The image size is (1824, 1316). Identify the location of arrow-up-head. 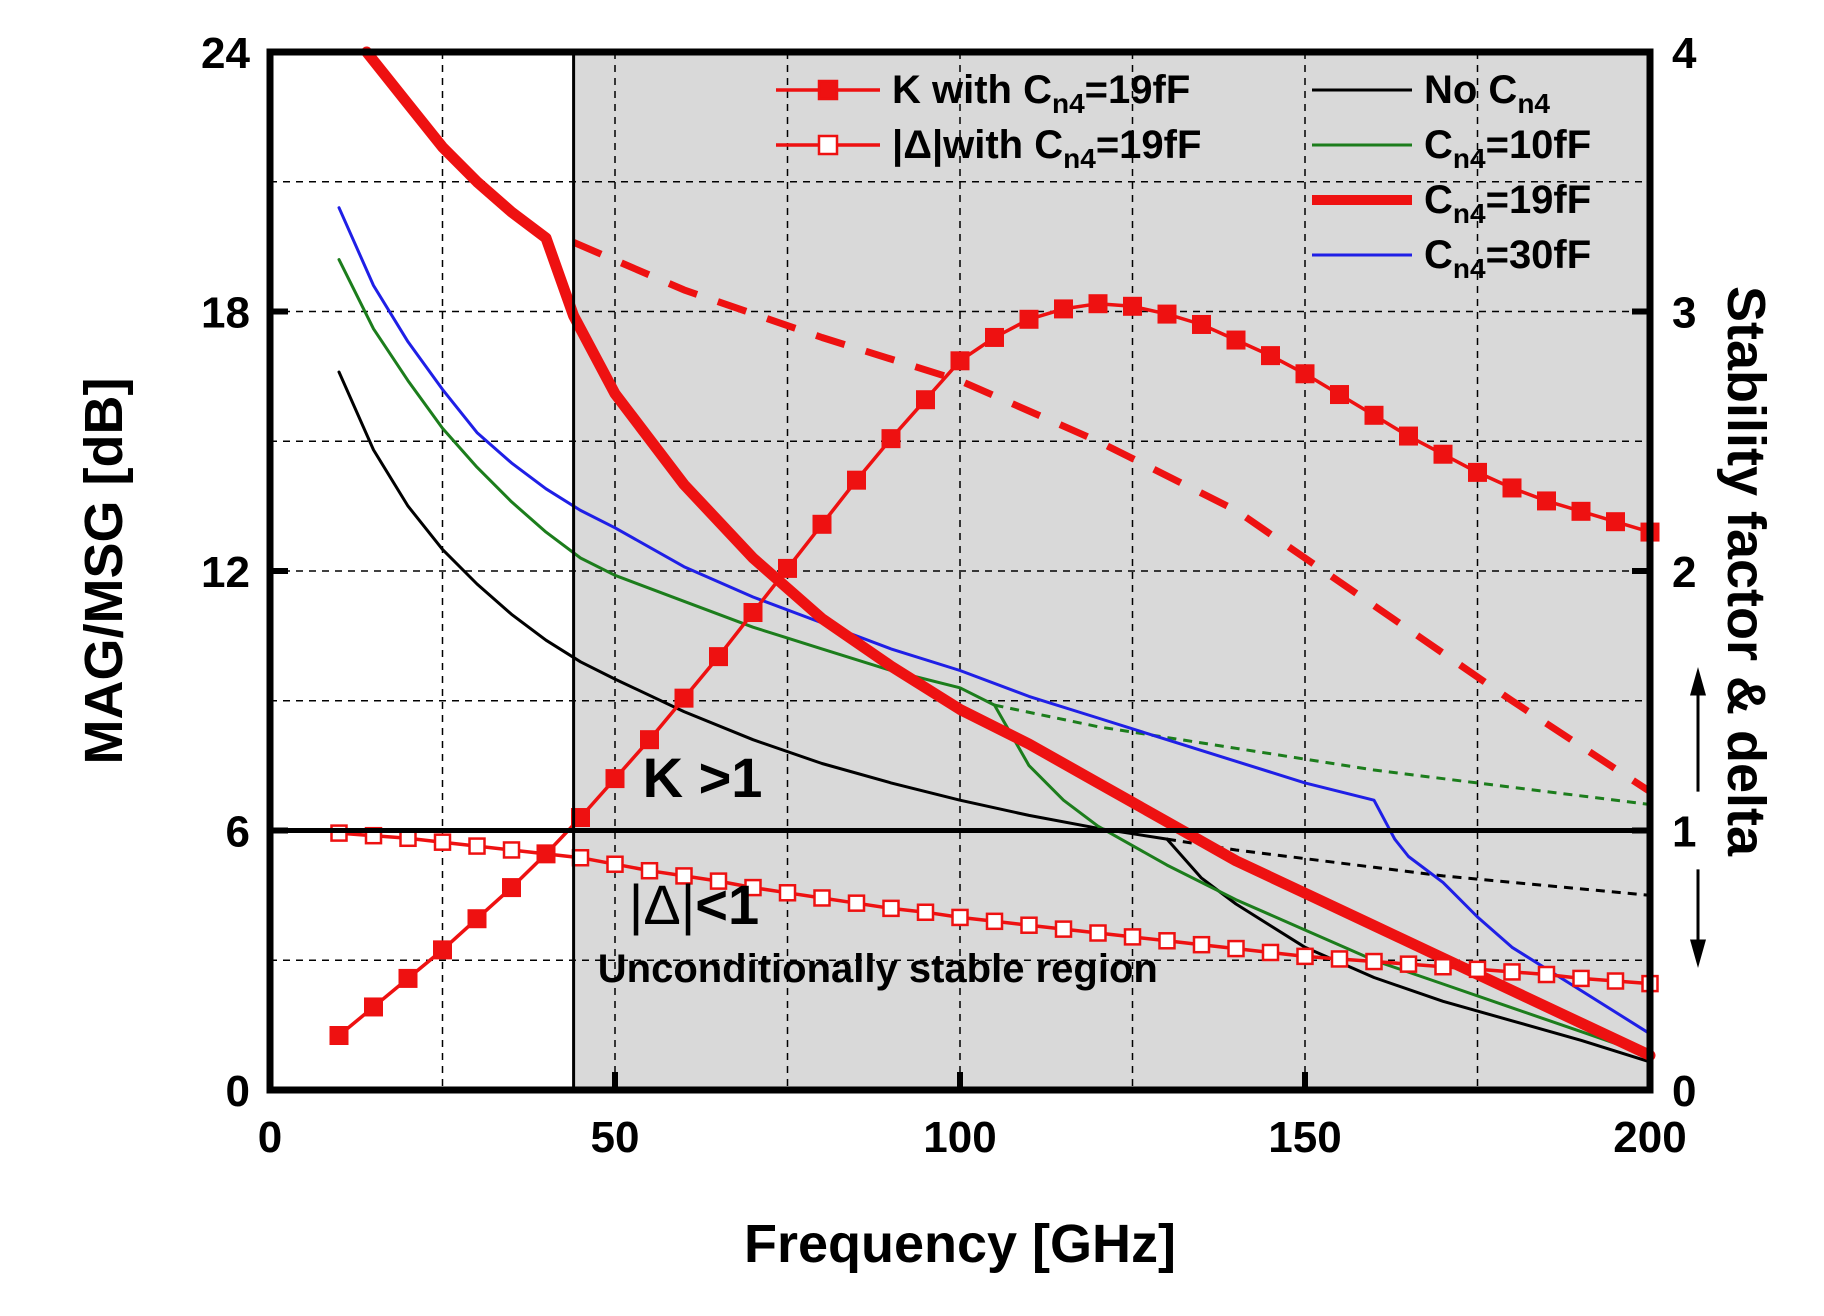
(1698, 681).